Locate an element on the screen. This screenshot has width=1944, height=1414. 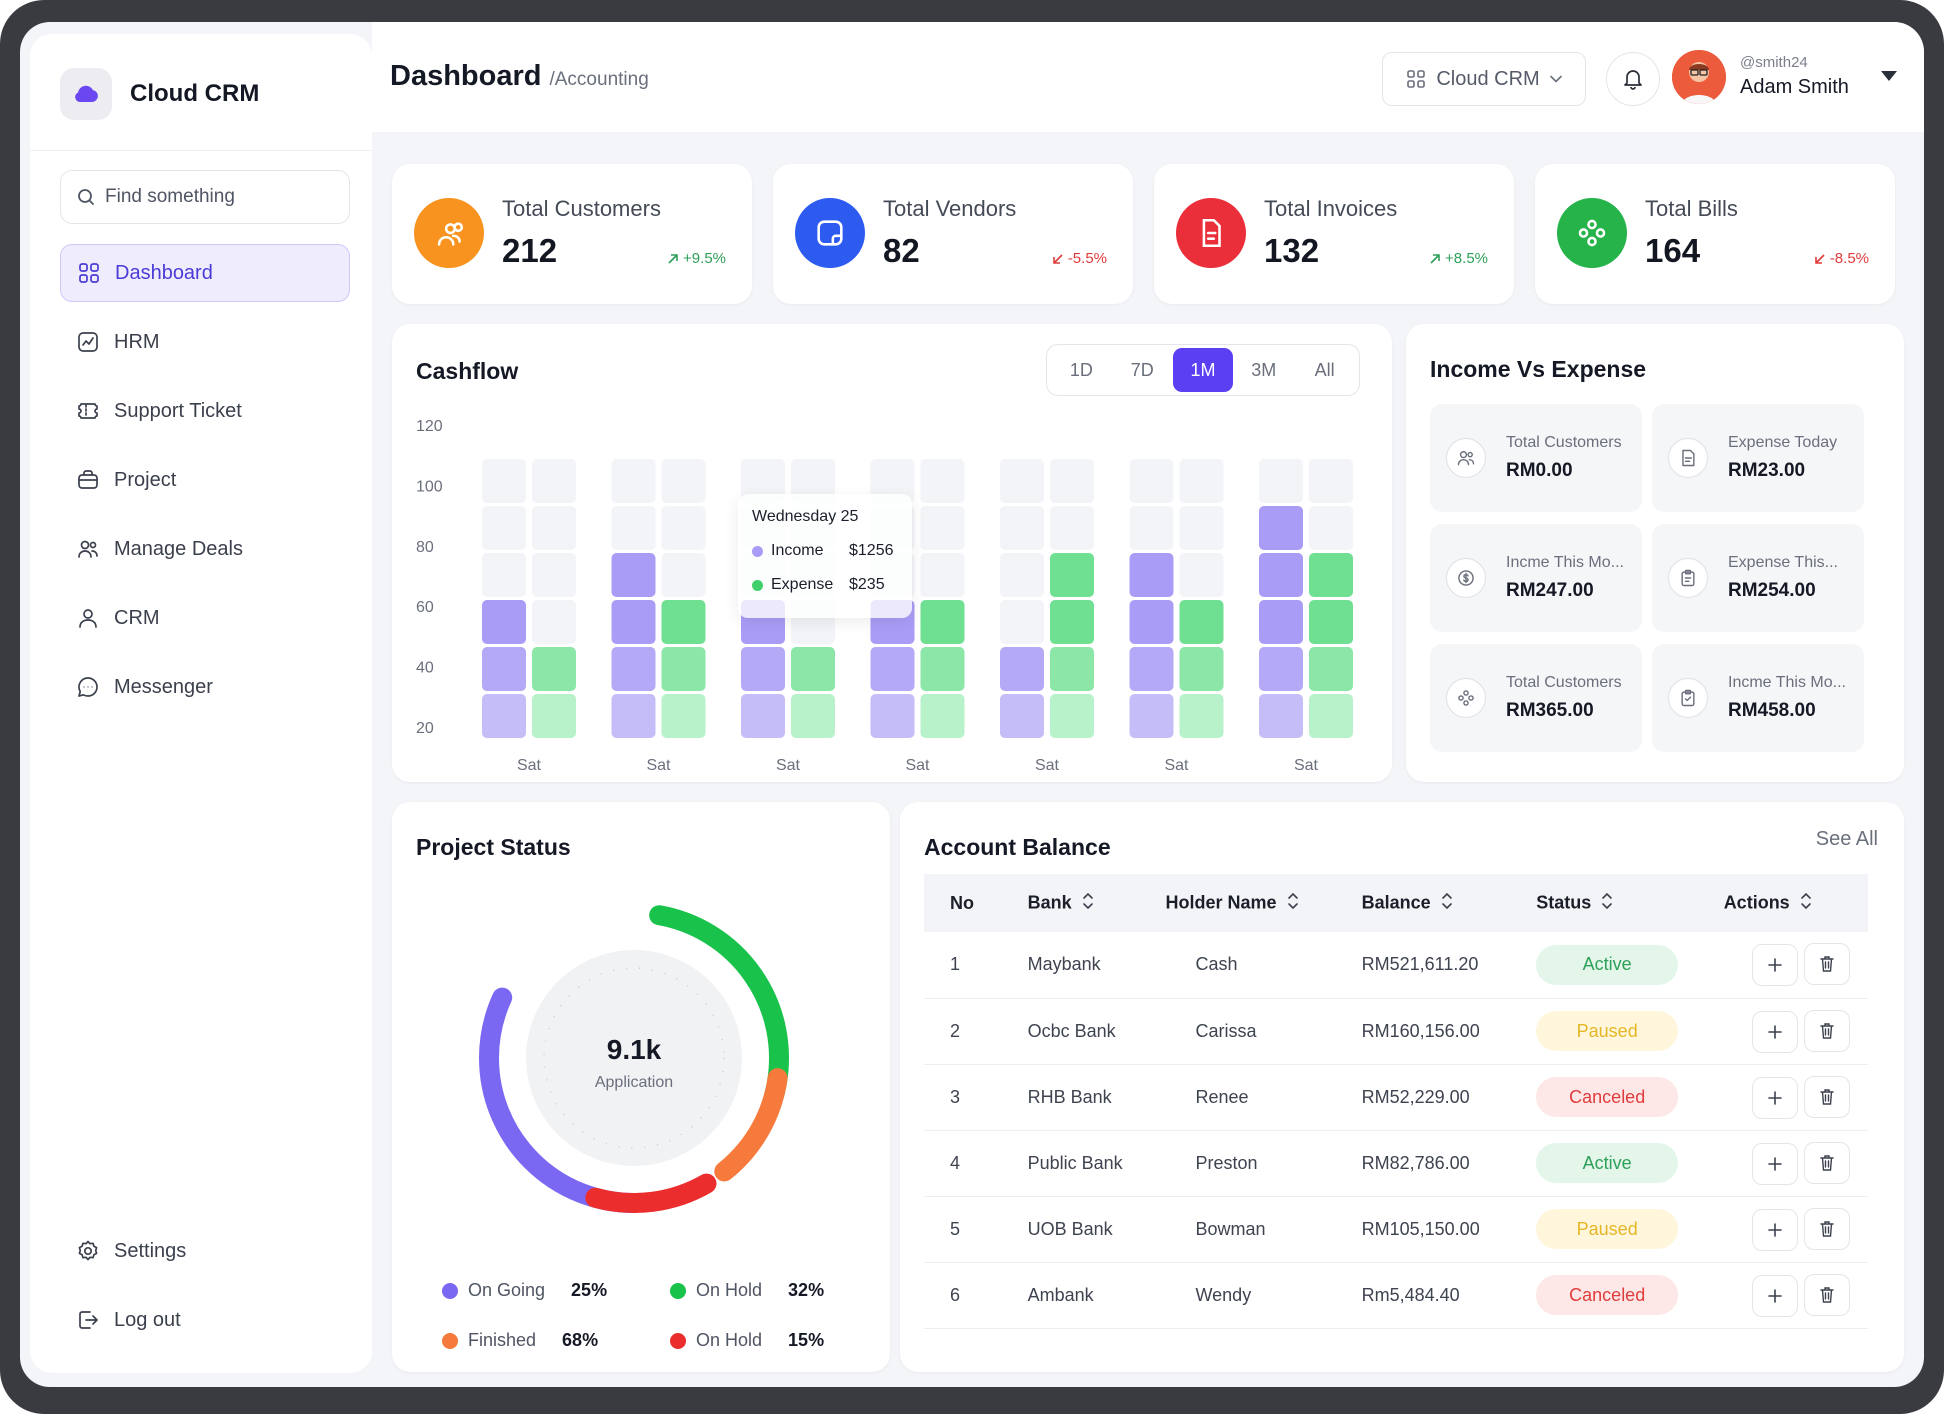
table-row: 5 UOB Bank Bowman RM105,150.00 Paused is located at coordinates (1396, 1229).